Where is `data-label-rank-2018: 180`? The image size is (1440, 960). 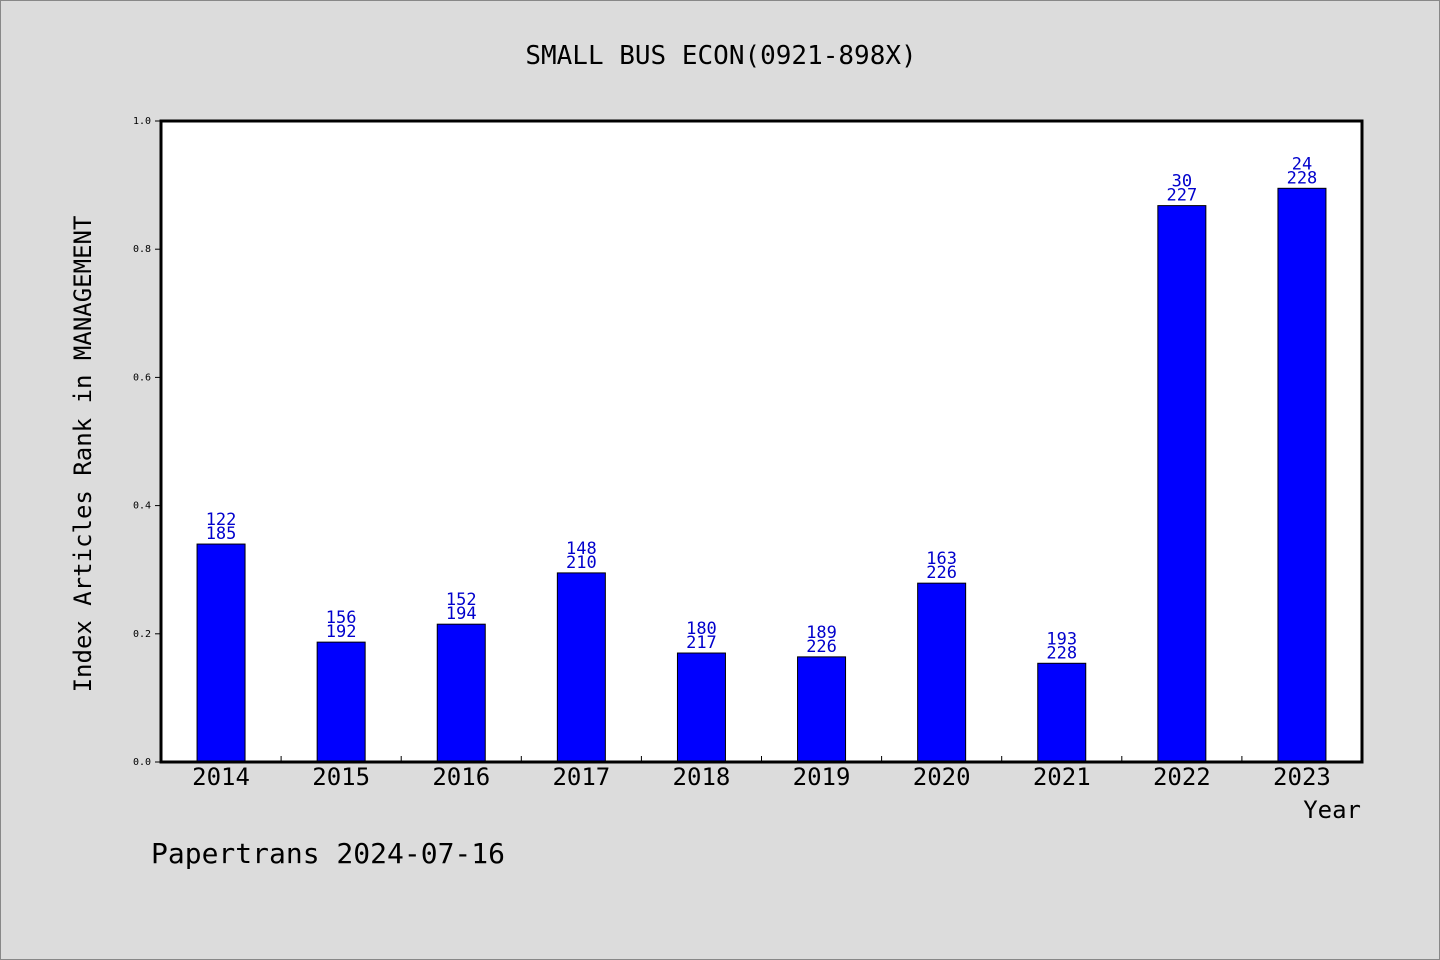
data-label-rank-2018: 180 is located at coordinates (701, 629).